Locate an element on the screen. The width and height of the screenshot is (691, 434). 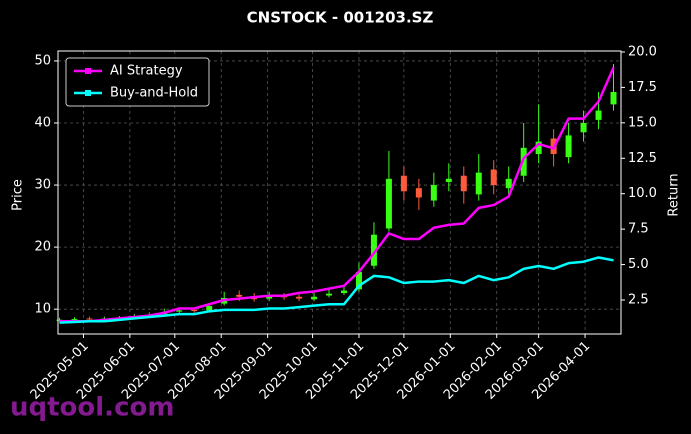
return-line is located at coordinates (336, 290).